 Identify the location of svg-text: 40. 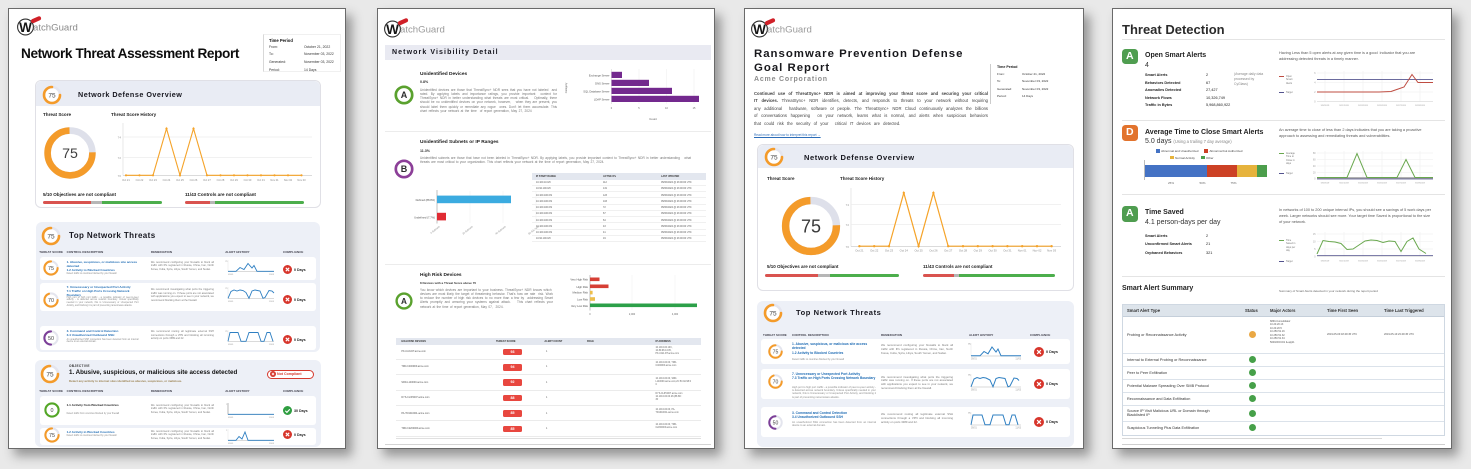
(1314, 167).